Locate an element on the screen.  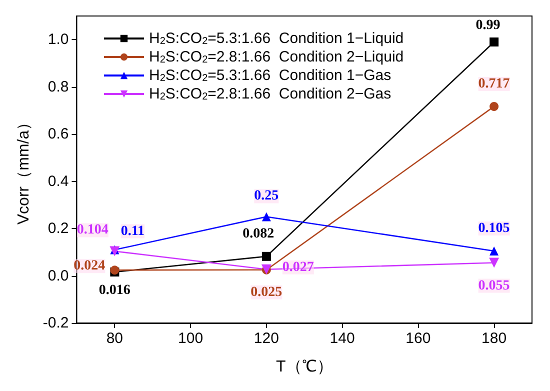
x-tick-label: 180 is located at coordinates (494, 338).